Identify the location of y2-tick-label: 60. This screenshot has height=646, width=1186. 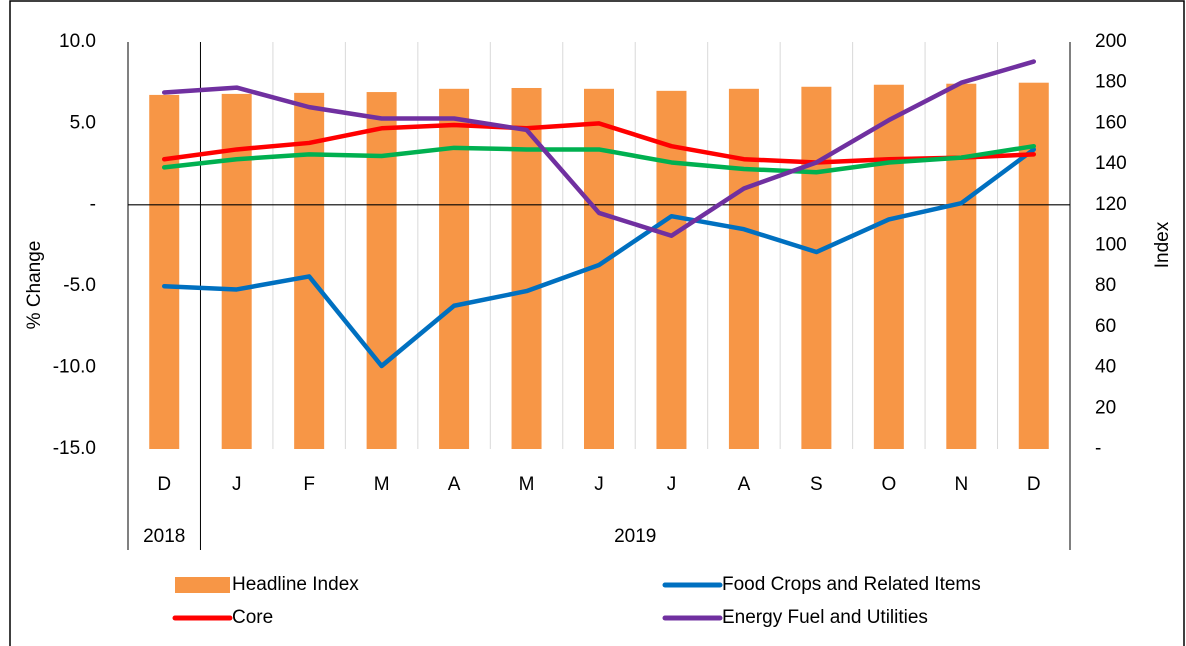
(1105, 326).